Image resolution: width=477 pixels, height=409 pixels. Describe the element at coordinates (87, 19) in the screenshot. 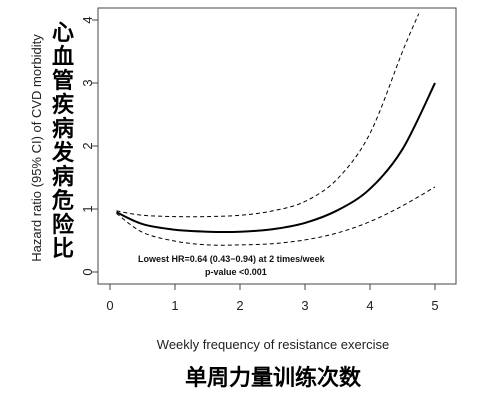

I see `y-tick-label: 4` at that location.